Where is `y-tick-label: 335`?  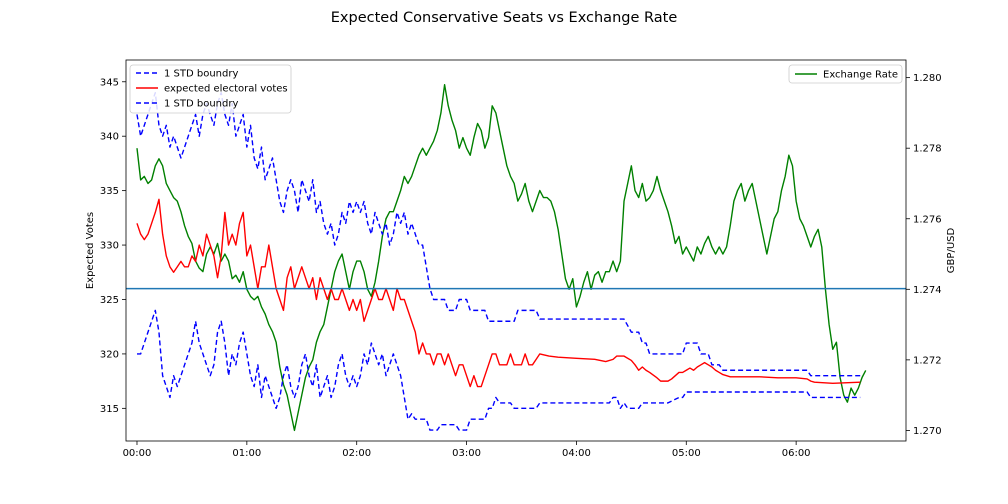 y-tick-label: 335 is located at coordinates (109, 191).